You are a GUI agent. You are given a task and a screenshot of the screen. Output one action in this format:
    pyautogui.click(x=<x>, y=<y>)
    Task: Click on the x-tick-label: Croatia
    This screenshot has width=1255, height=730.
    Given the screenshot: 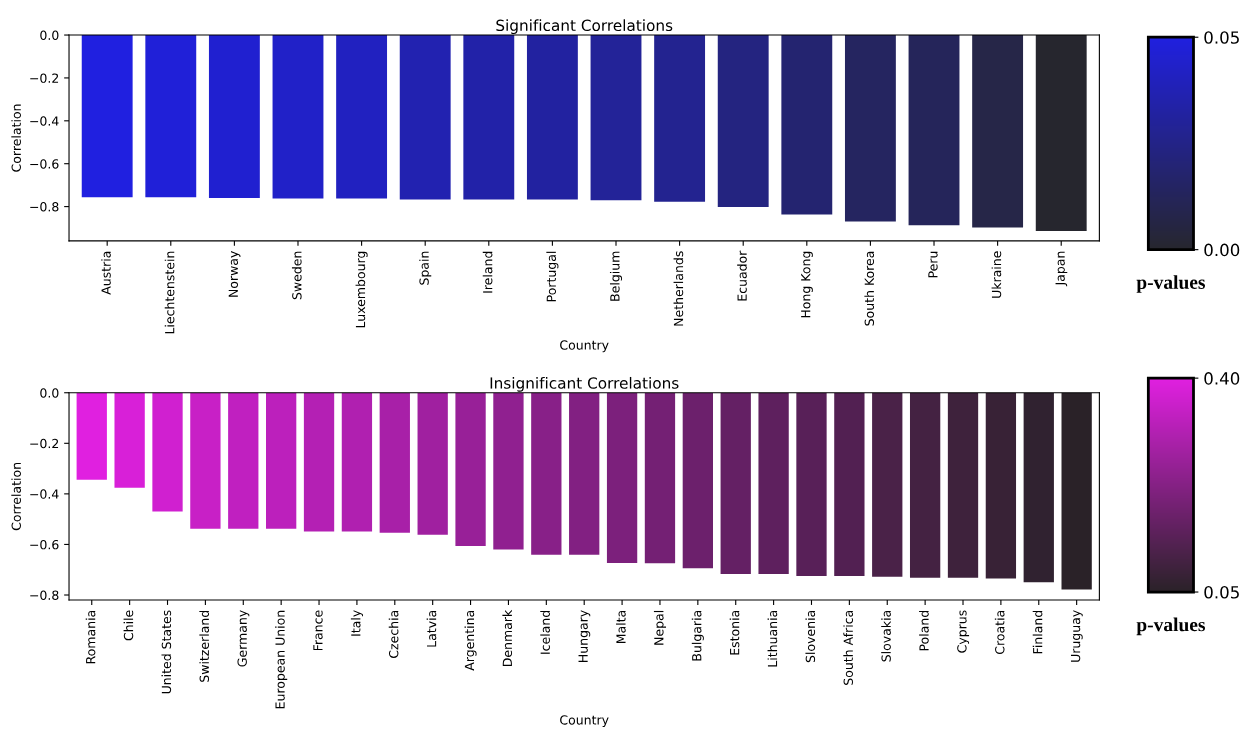 What is the action you would take?
    pyautogui.click(x=999, y=632)
    